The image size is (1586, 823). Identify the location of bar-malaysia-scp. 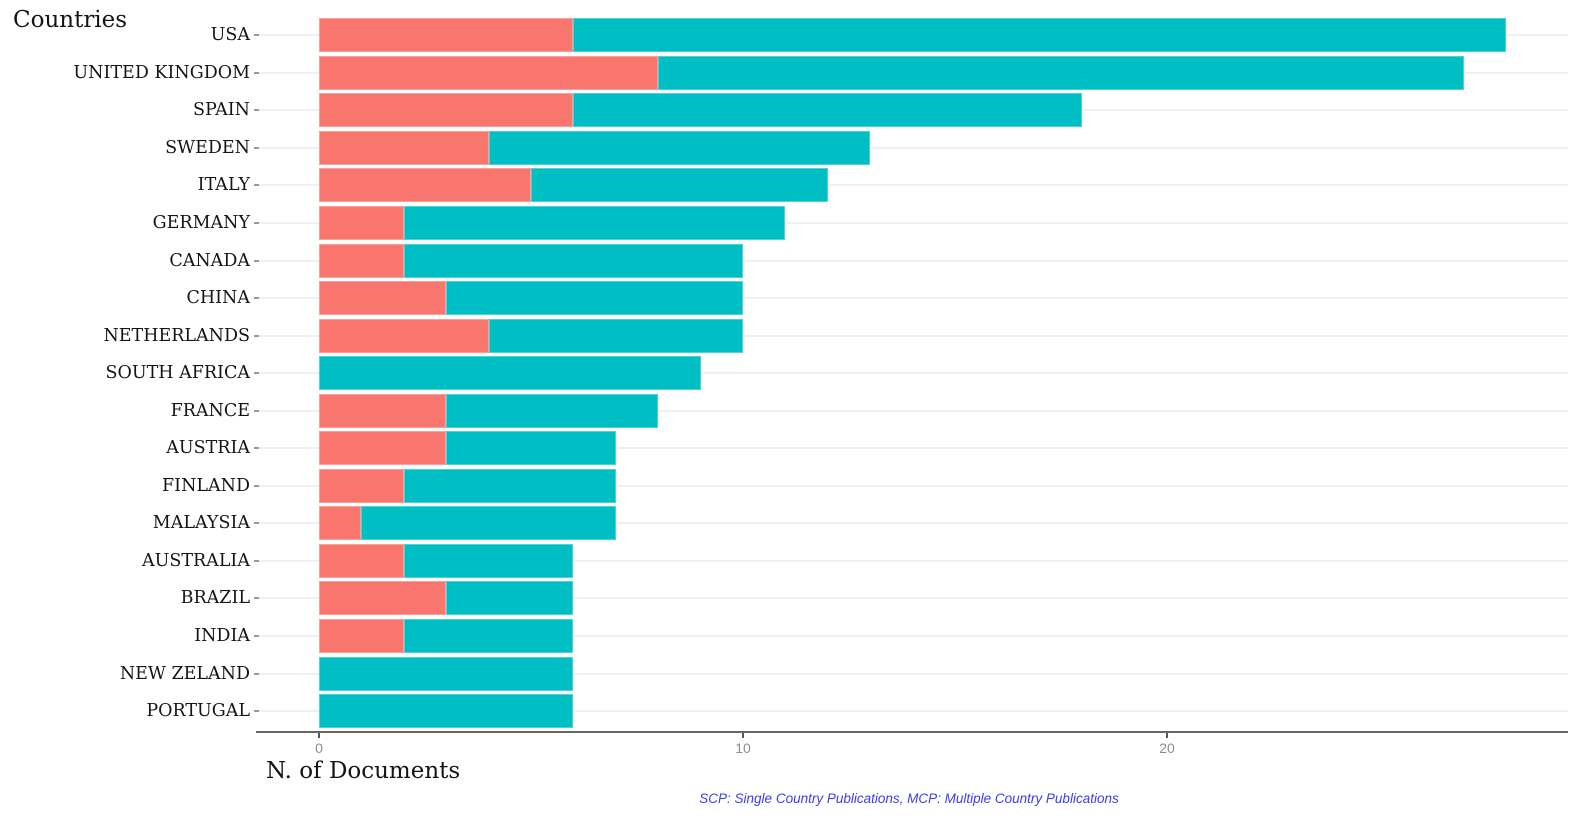
(340, 523).